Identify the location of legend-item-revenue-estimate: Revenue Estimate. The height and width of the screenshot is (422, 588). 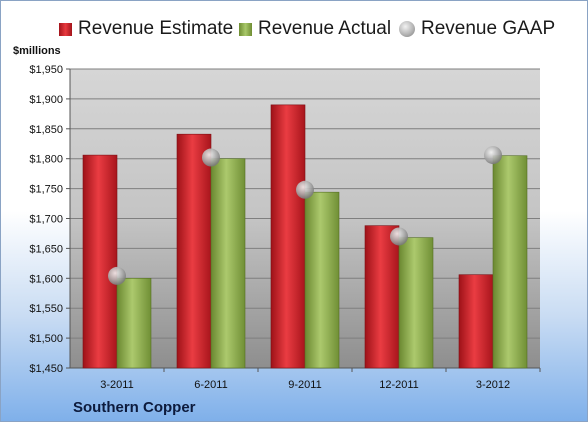
(146, 29).